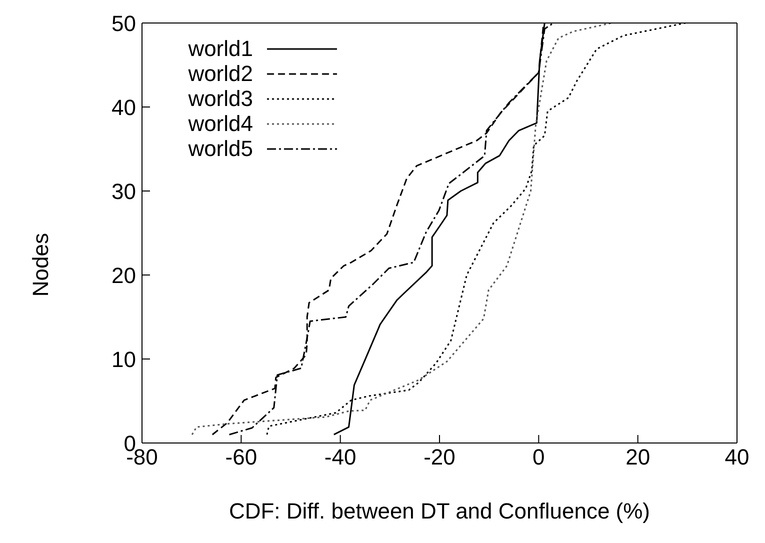  Describe the element at coordinates (220, 123) in the screenshot. I see `legend-label: world4` at that location.